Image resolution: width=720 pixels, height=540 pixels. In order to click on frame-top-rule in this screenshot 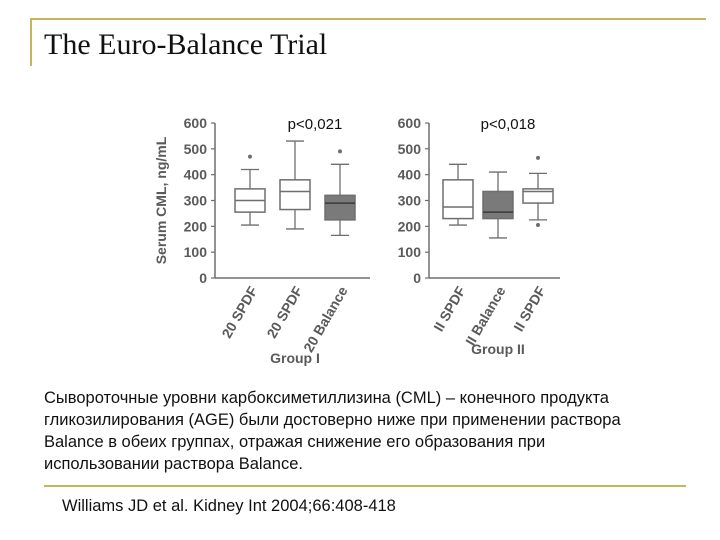, I will do `click(368, 19)`.